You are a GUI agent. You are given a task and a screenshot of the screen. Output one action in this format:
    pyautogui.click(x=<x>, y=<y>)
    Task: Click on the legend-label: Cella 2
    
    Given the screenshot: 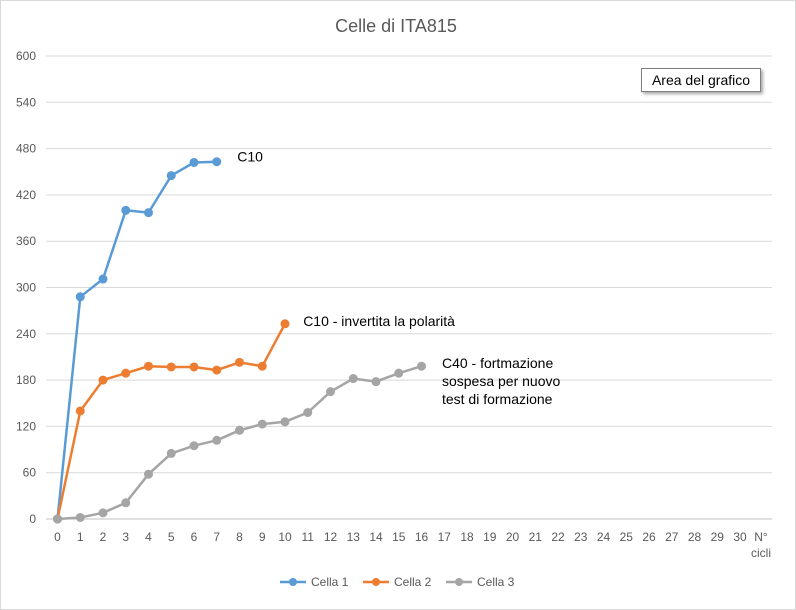 What is the action you would take?
    pyautogui.click(x=413, y=582)
    